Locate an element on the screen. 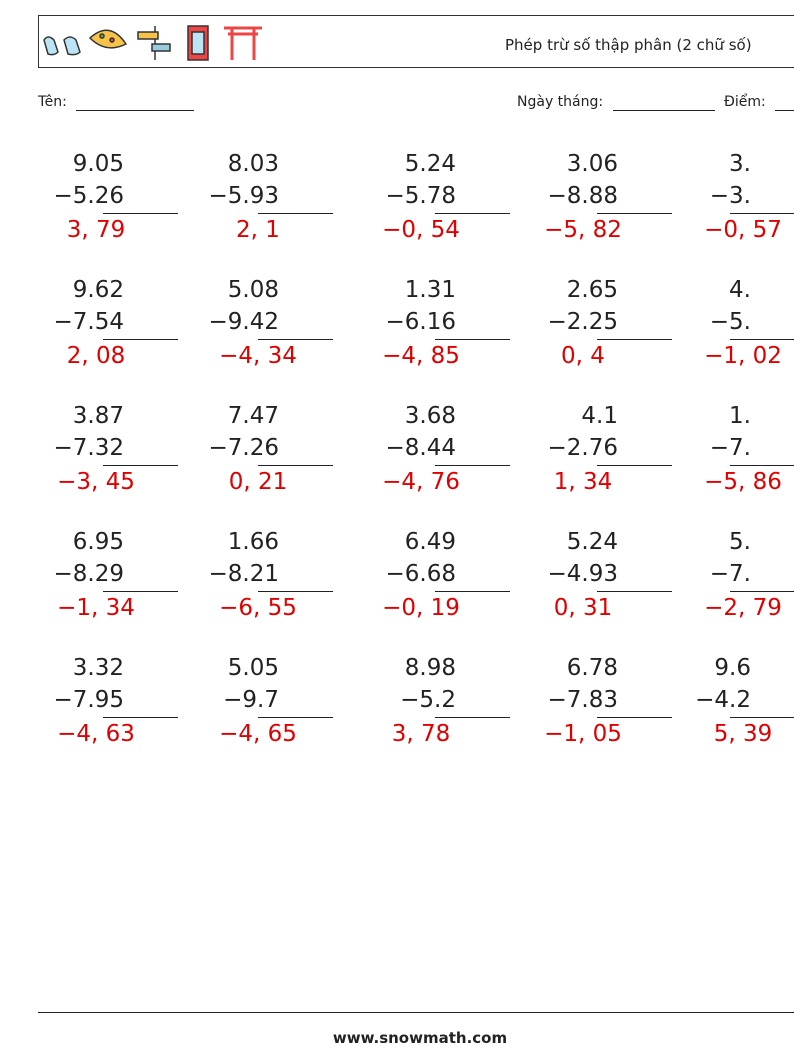 The height and width of the screenshot is (1053, 794). subtrahend: −6.68 is located at coordinates (420, 574).